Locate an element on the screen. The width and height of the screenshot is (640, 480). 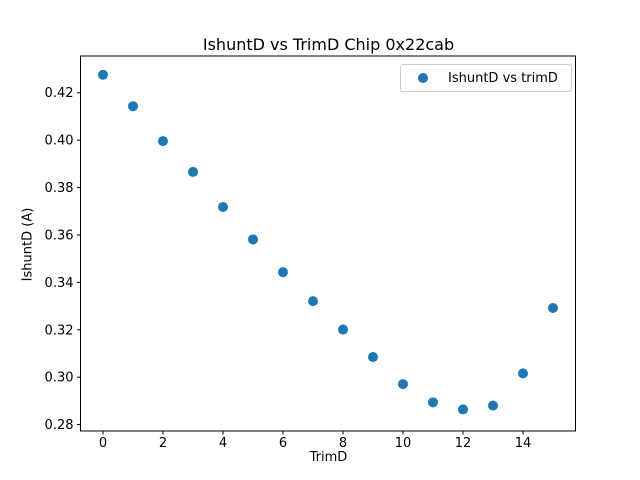
legend-label: IshuntD vs trimD is located at coordinates (503, 78).